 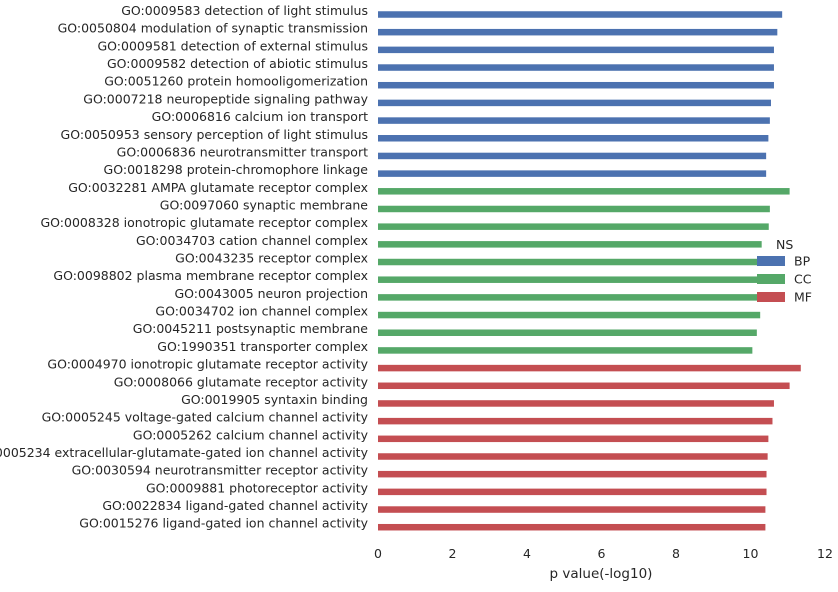 I want to click on category-label-22: GO:0008066 glutamate receptor activity, so click(x=241, y=381).